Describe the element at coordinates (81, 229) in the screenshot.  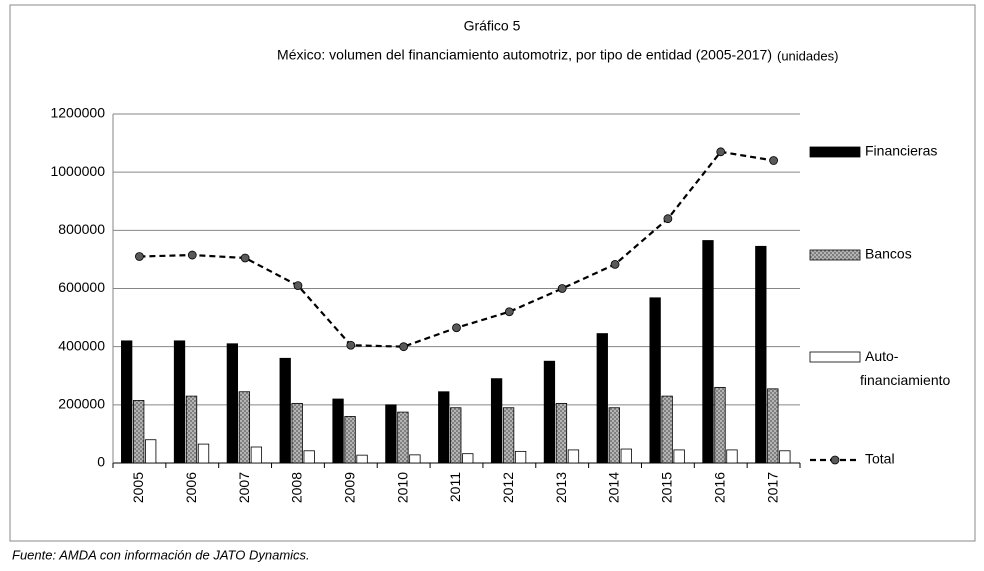
I see `y-tick-label: 800000` at that location.